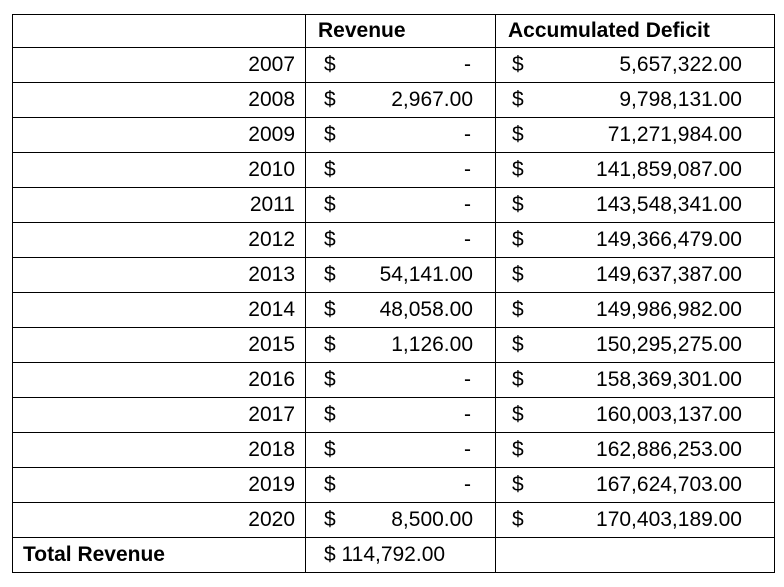  What do you see at coordinates (159, 555) in the screenshot?
I see `total-revenue-label: Total Revenue` at bounding box center [159, 555].